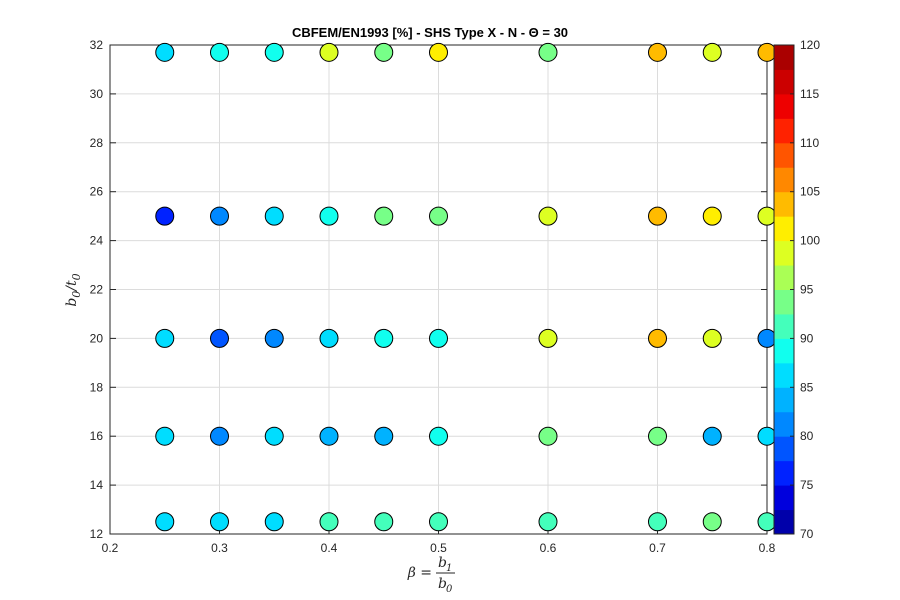  I want to click on x-label-prefix: β =, so click(419, 573).